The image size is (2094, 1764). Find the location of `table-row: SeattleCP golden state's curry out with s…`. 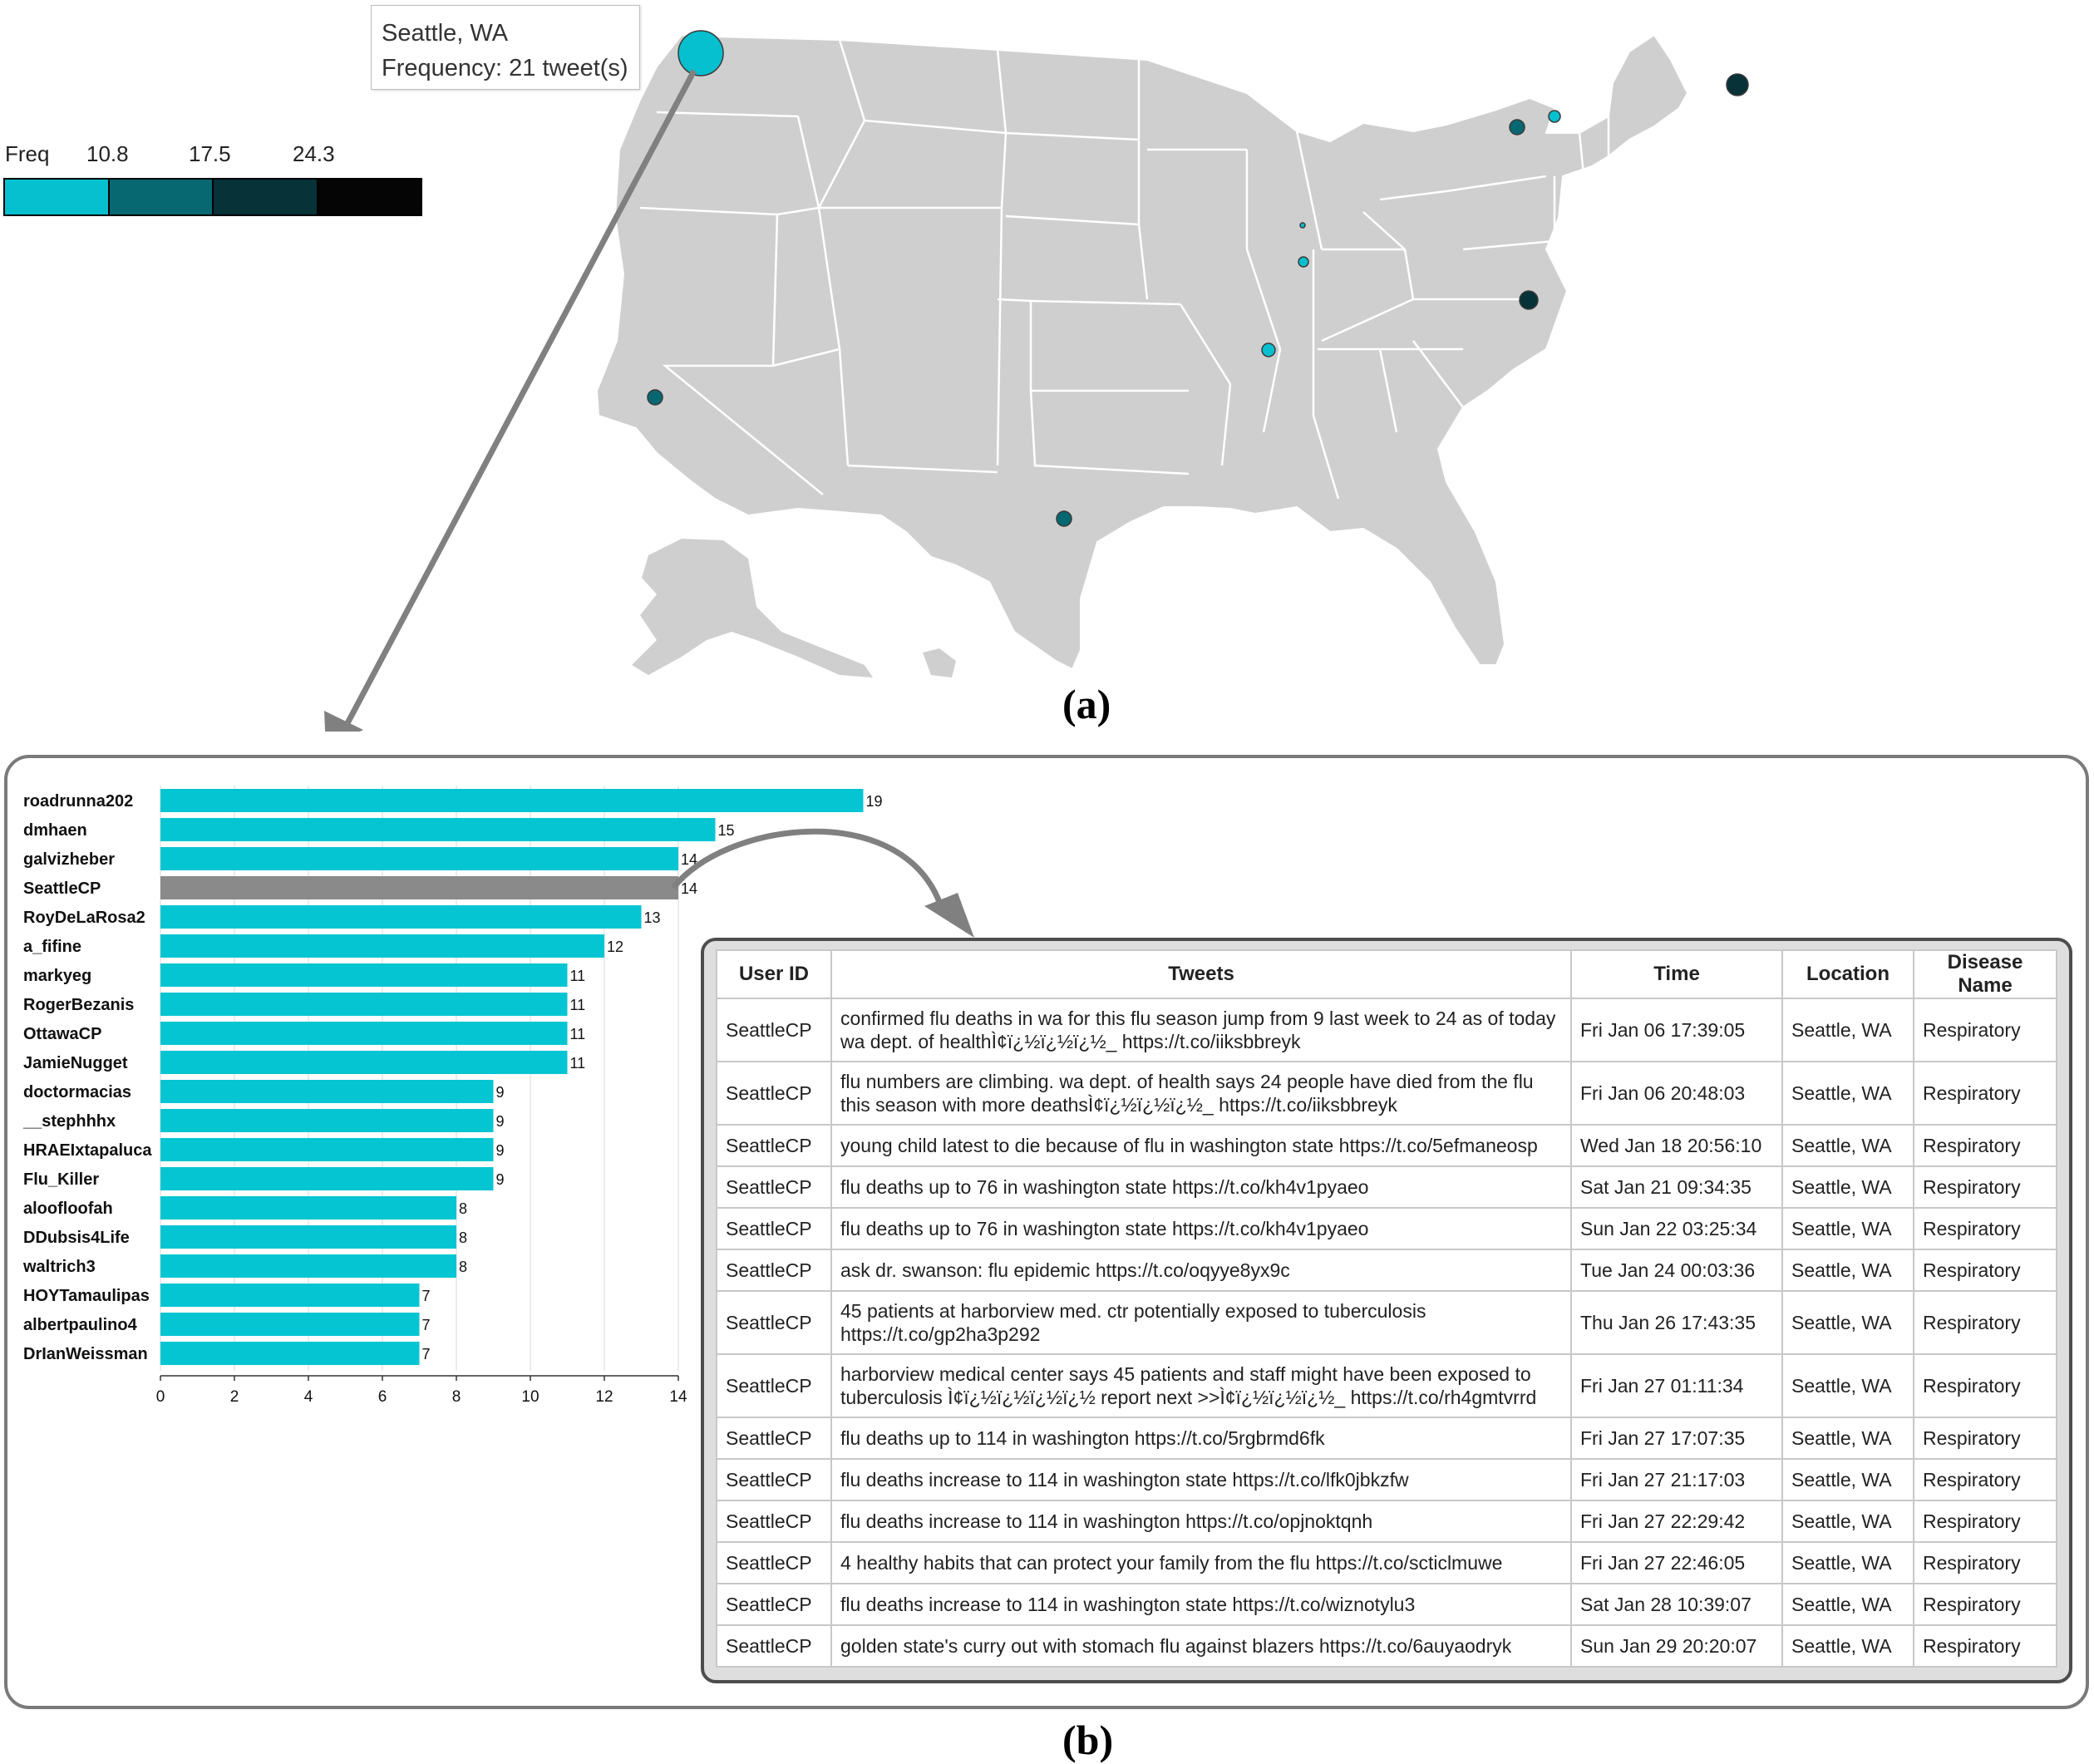

table-row: SeattleCP golden state's curry out with s… is located at coordinates (1386, 1646).